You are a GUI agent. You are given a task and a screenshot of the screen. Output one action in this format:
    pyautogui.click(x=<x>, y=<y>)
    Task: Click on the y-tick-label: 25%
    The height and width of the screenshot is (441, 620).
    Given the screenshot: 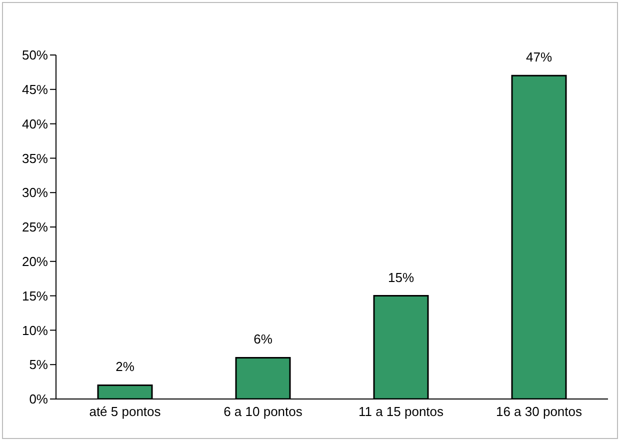 What is the action you would take?
    pyautogui.click(x=35, y=227)
    